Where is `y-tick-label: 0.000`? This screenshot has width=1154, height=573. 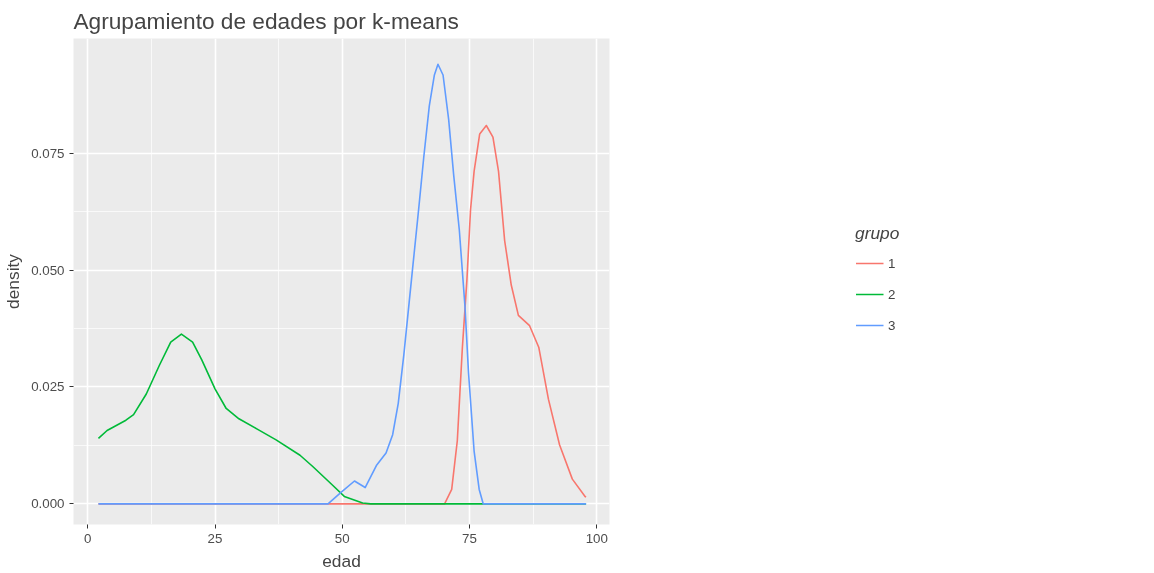
y-tick-label: 0.000 is located at coordinates (48, 504).